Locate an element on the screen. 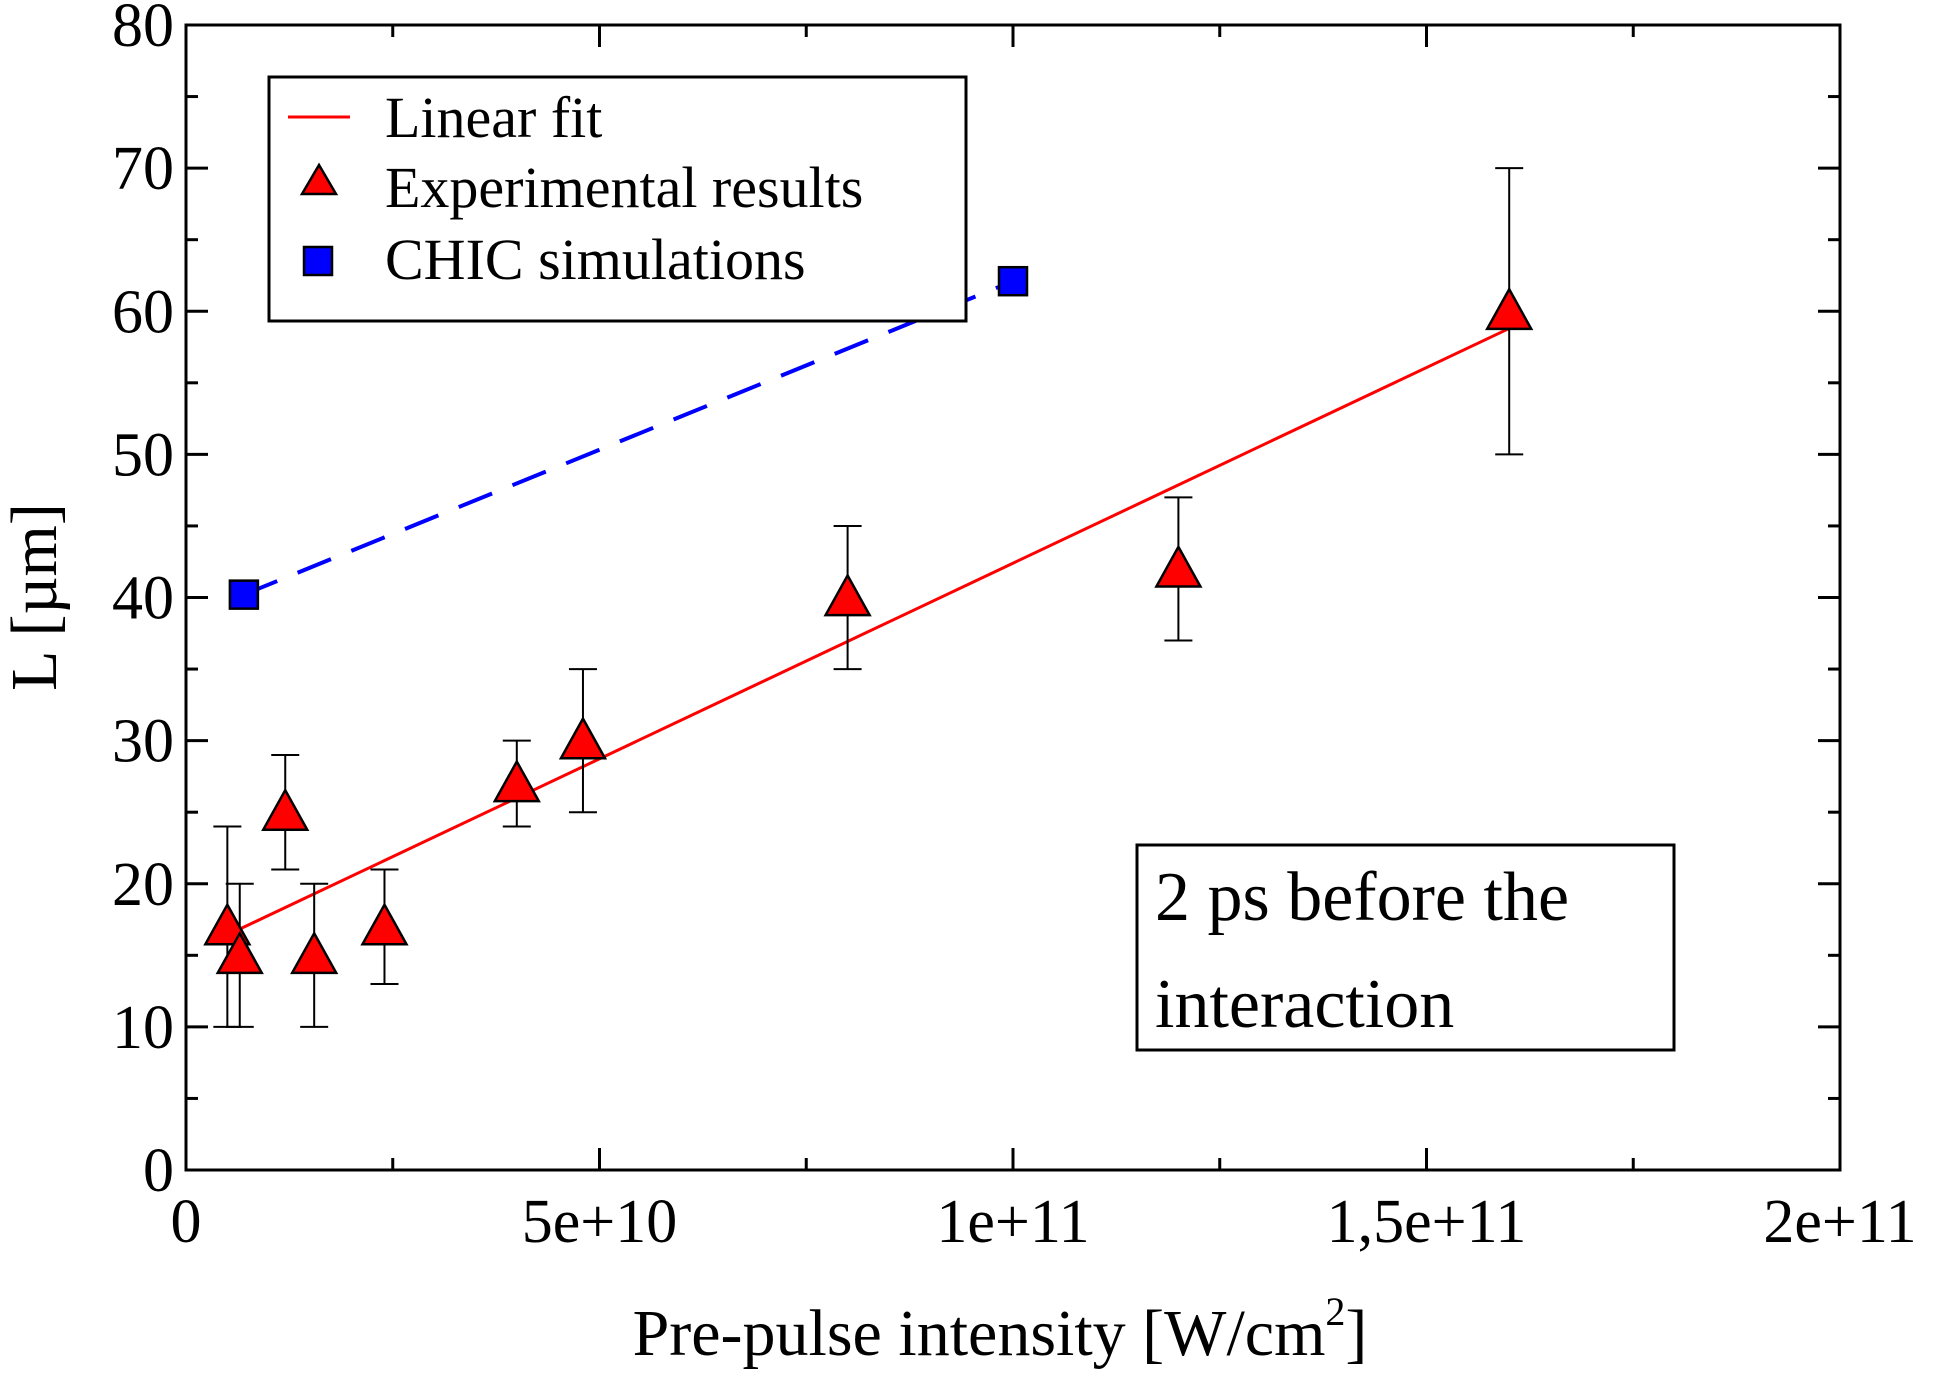 The image size is (1937, 1378). legend-swatch-experimental is located at coordinates (319, 179).